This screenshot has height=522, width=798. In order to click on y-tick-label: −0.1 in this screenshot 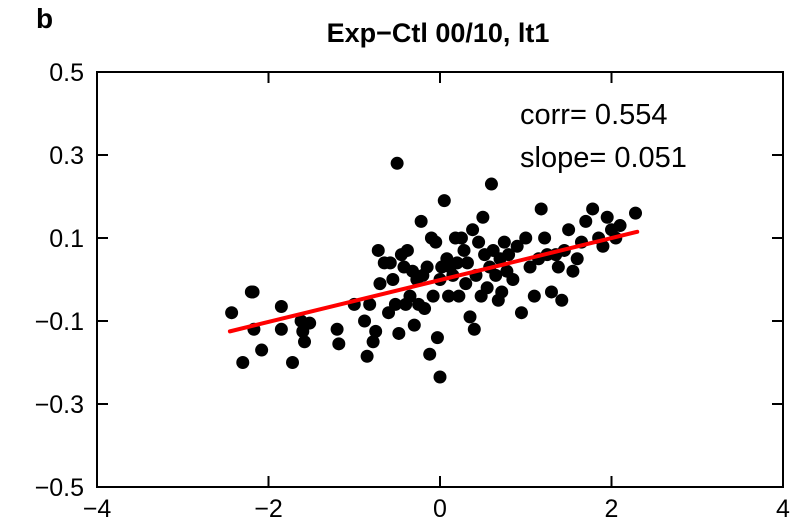, I will do `click(59, 322)`.